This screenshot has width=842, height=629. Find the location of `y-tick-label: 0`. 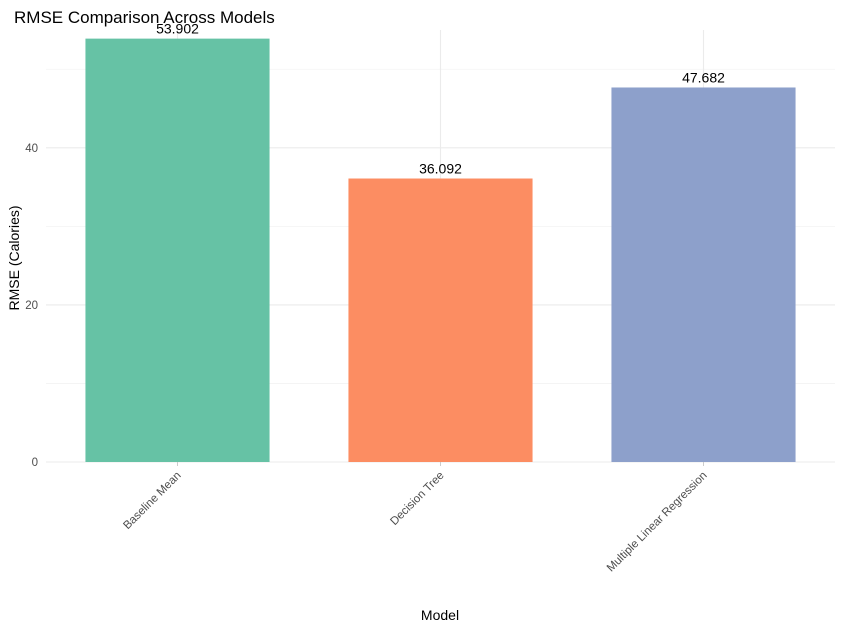

y-tick-label: 0 is located at coordinates (35, 463).